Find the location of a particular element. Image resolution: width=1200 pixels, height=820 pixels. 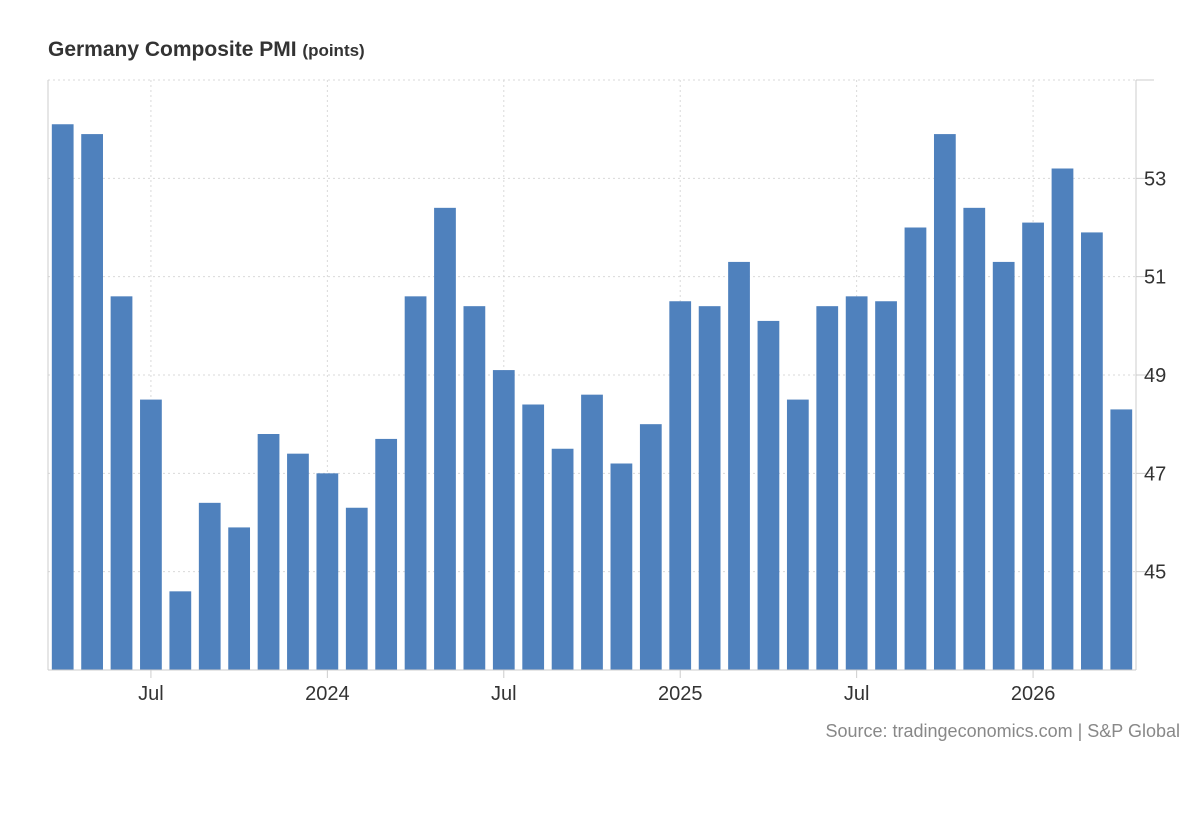

y-tick-label: 51 is located at coordinates (1155, 278).